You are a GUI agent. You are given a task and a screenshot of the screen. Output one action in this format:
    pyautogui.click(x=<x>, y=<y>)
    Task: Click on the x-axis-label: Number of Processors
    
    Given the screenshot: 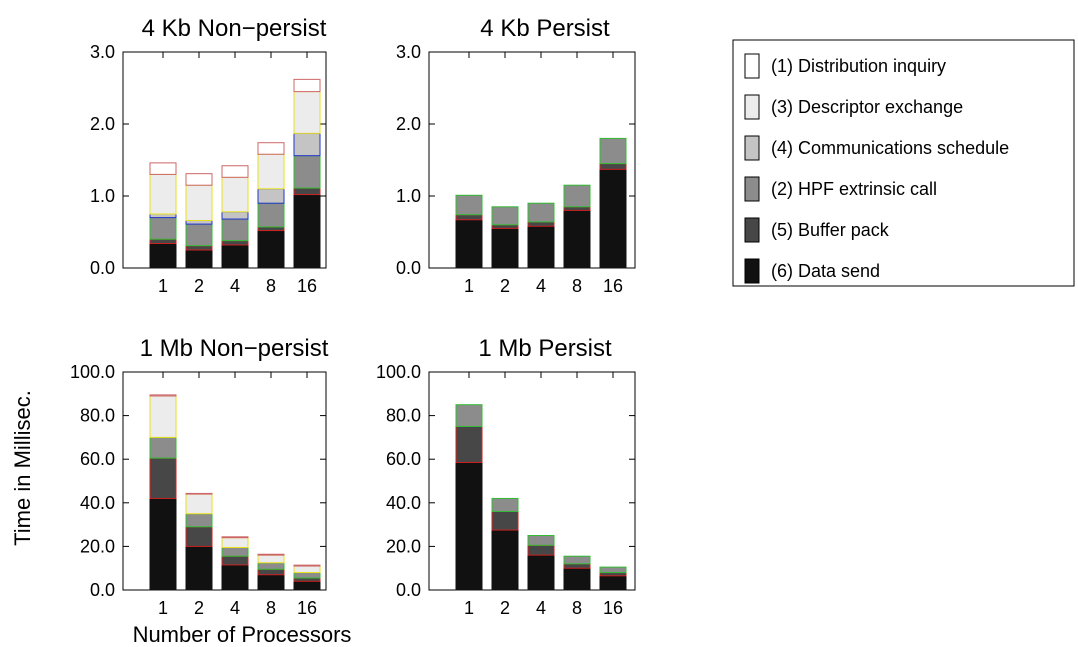 What is the action you would take?
    pyautogui.click(x=242, y=634)
    